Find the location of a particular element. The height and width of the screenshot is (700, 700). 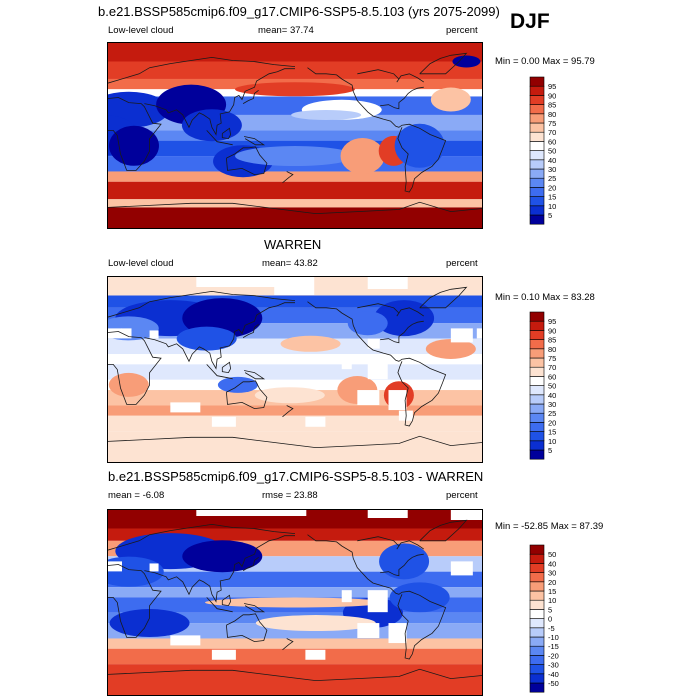

panel2-map is located at coordinates (295, 369).